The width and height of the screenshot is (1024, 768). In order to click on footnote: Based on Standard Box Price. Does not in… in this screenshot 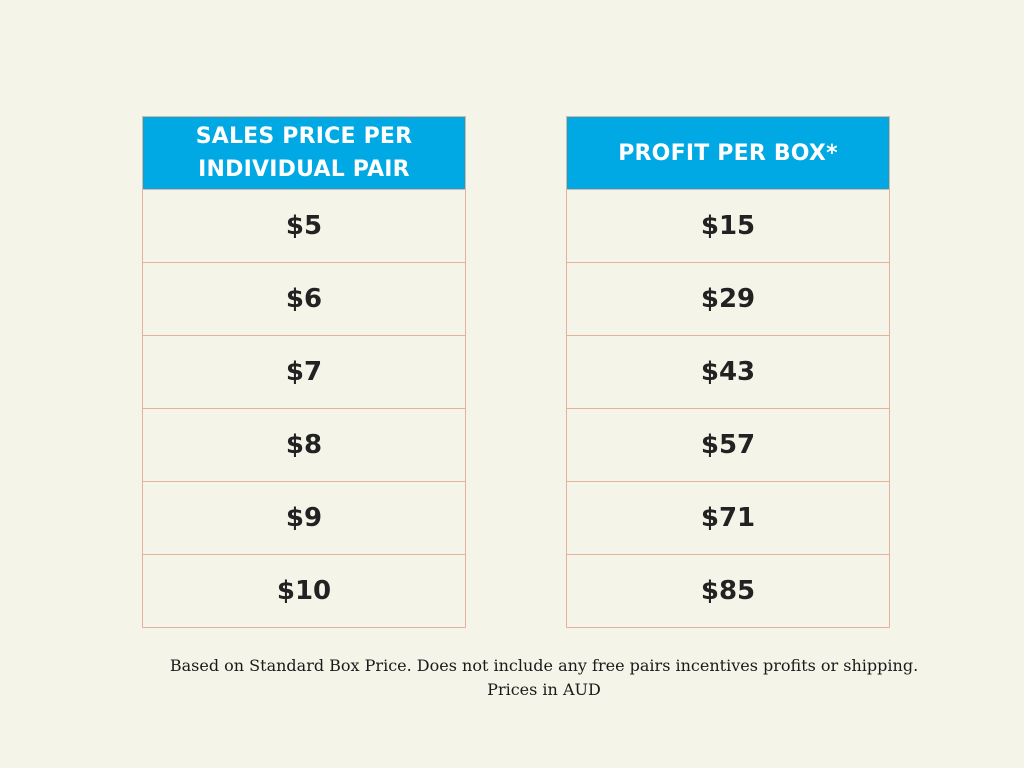, I will do `click(544, 678)`.